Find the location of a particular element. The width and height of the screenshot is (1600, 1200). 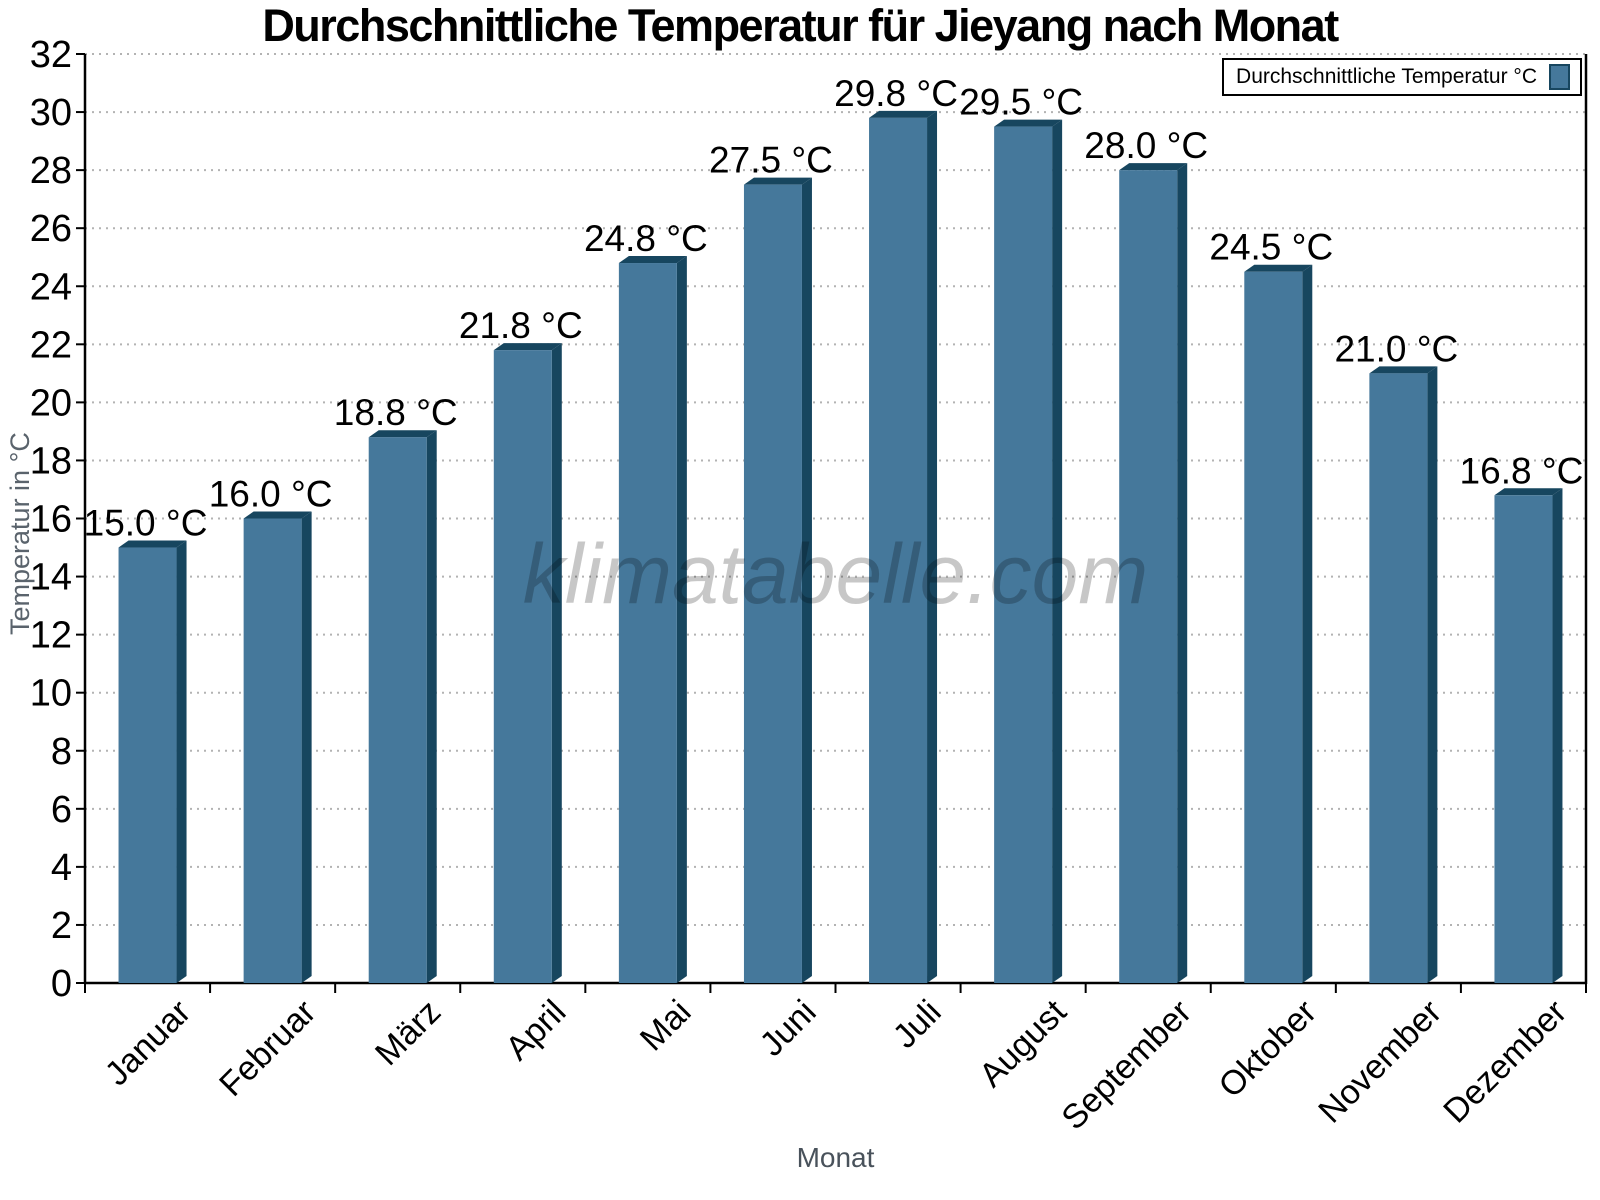

y-tick-label: 6 is located at coordinates (61, 810).